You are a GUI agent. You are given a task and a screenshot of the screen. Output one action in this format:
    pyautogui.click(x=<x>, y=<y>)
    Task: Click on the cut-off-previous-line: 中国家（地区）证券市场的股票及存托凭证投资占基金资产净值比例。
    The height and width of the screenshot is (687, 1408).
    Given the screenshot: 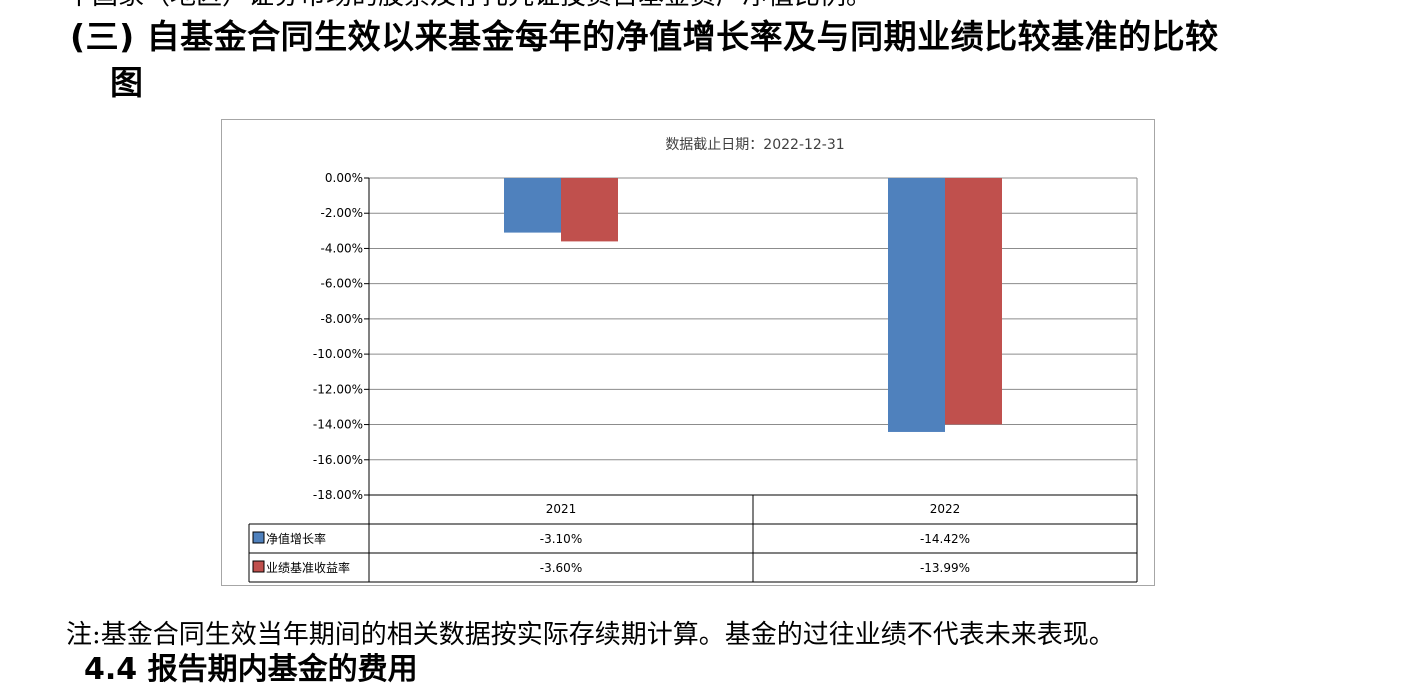 What is the action you would take?
    pyautogui.click(x=469, y=4)
    